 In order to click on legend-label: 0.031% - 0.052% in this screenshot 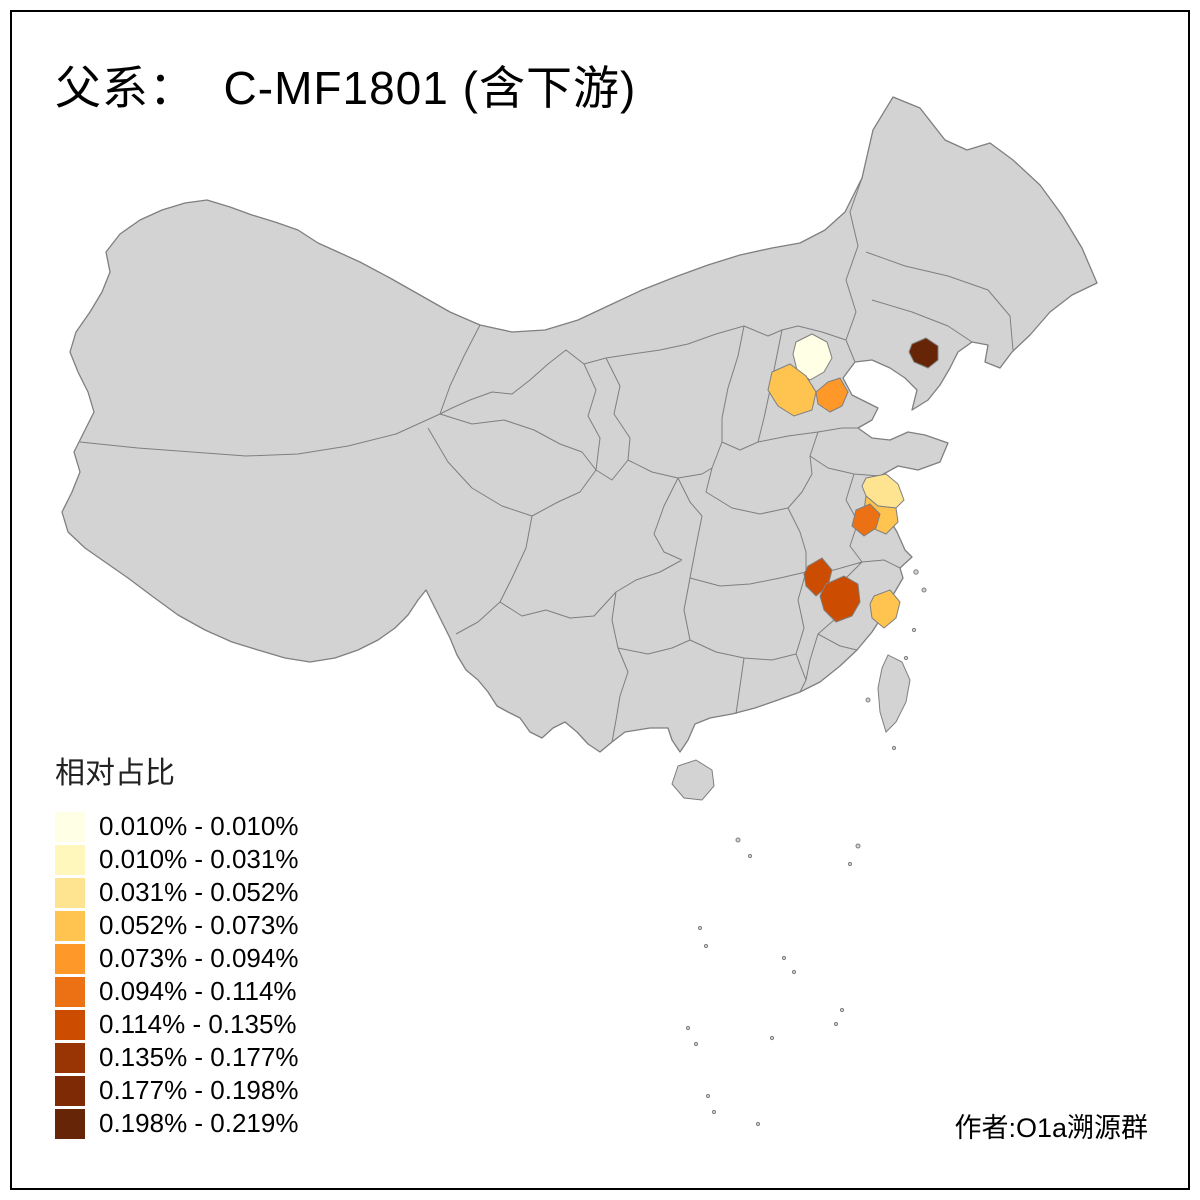, I will do `click(199, 892)`.